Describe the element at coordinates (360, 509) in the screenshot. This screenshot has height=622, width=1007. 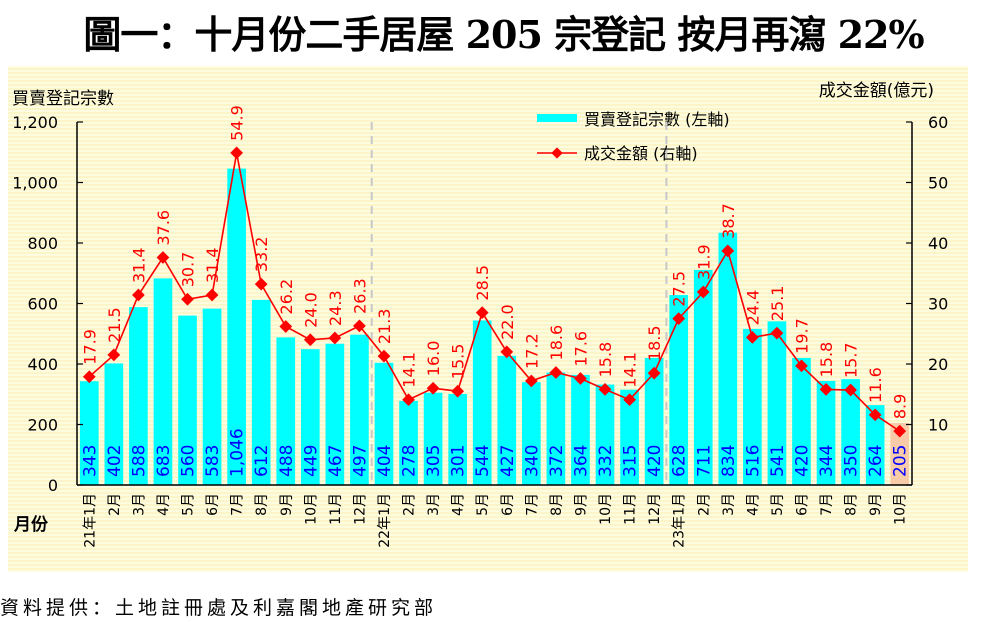
I see `x-tick-label: 12月` at that location.